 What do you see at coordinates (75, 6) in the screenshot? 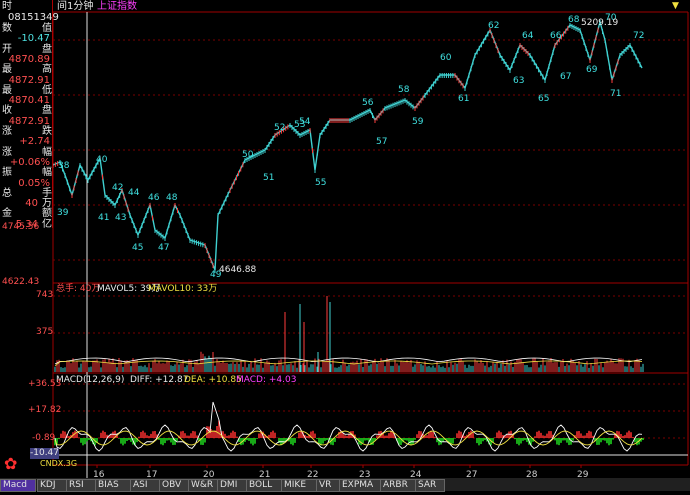
I see `period-label: 间1分钟` at bounding box center [75, 6].